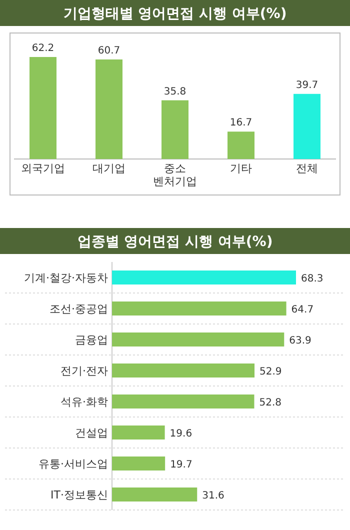 The width and height of the screenshot is (350, 530). What do you see at coordinates (181, 465) in the screenshot?
I see `data-label: 19.7` at bounding box center [181, 465].